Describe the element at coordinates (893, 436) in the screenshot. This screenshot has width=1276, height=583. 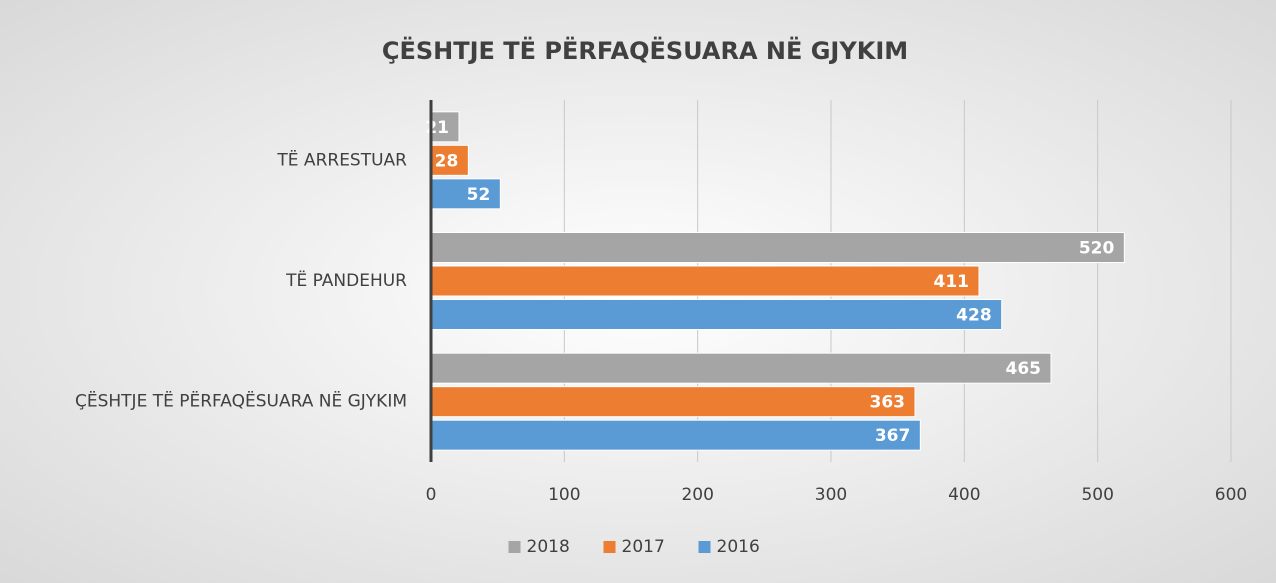
I see `data-label: 367` at that location.